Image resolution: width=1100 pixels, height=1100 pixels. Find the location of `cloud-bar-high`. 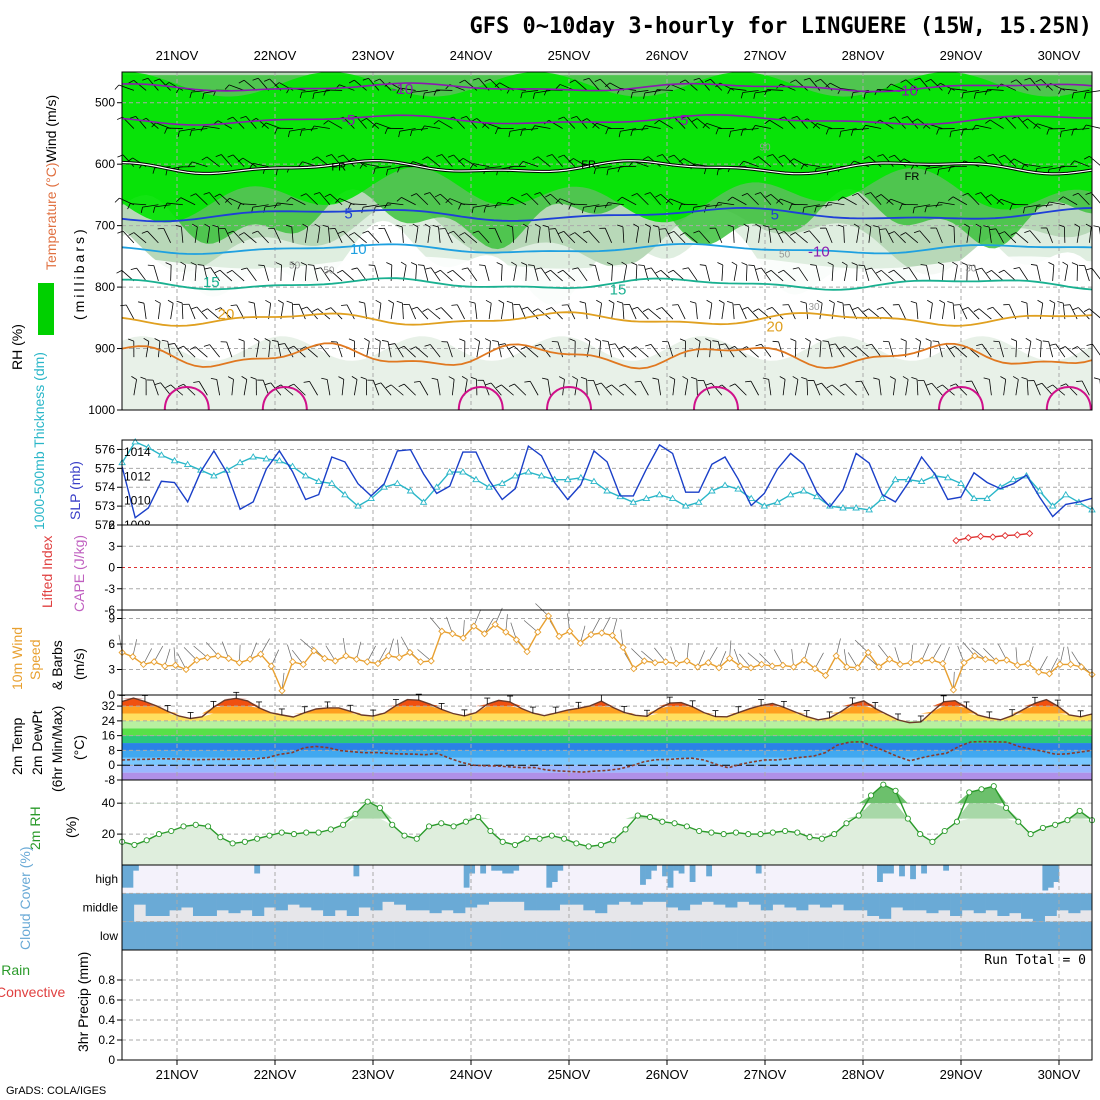

cloud-bar-high is located at coordinates (913, 872).